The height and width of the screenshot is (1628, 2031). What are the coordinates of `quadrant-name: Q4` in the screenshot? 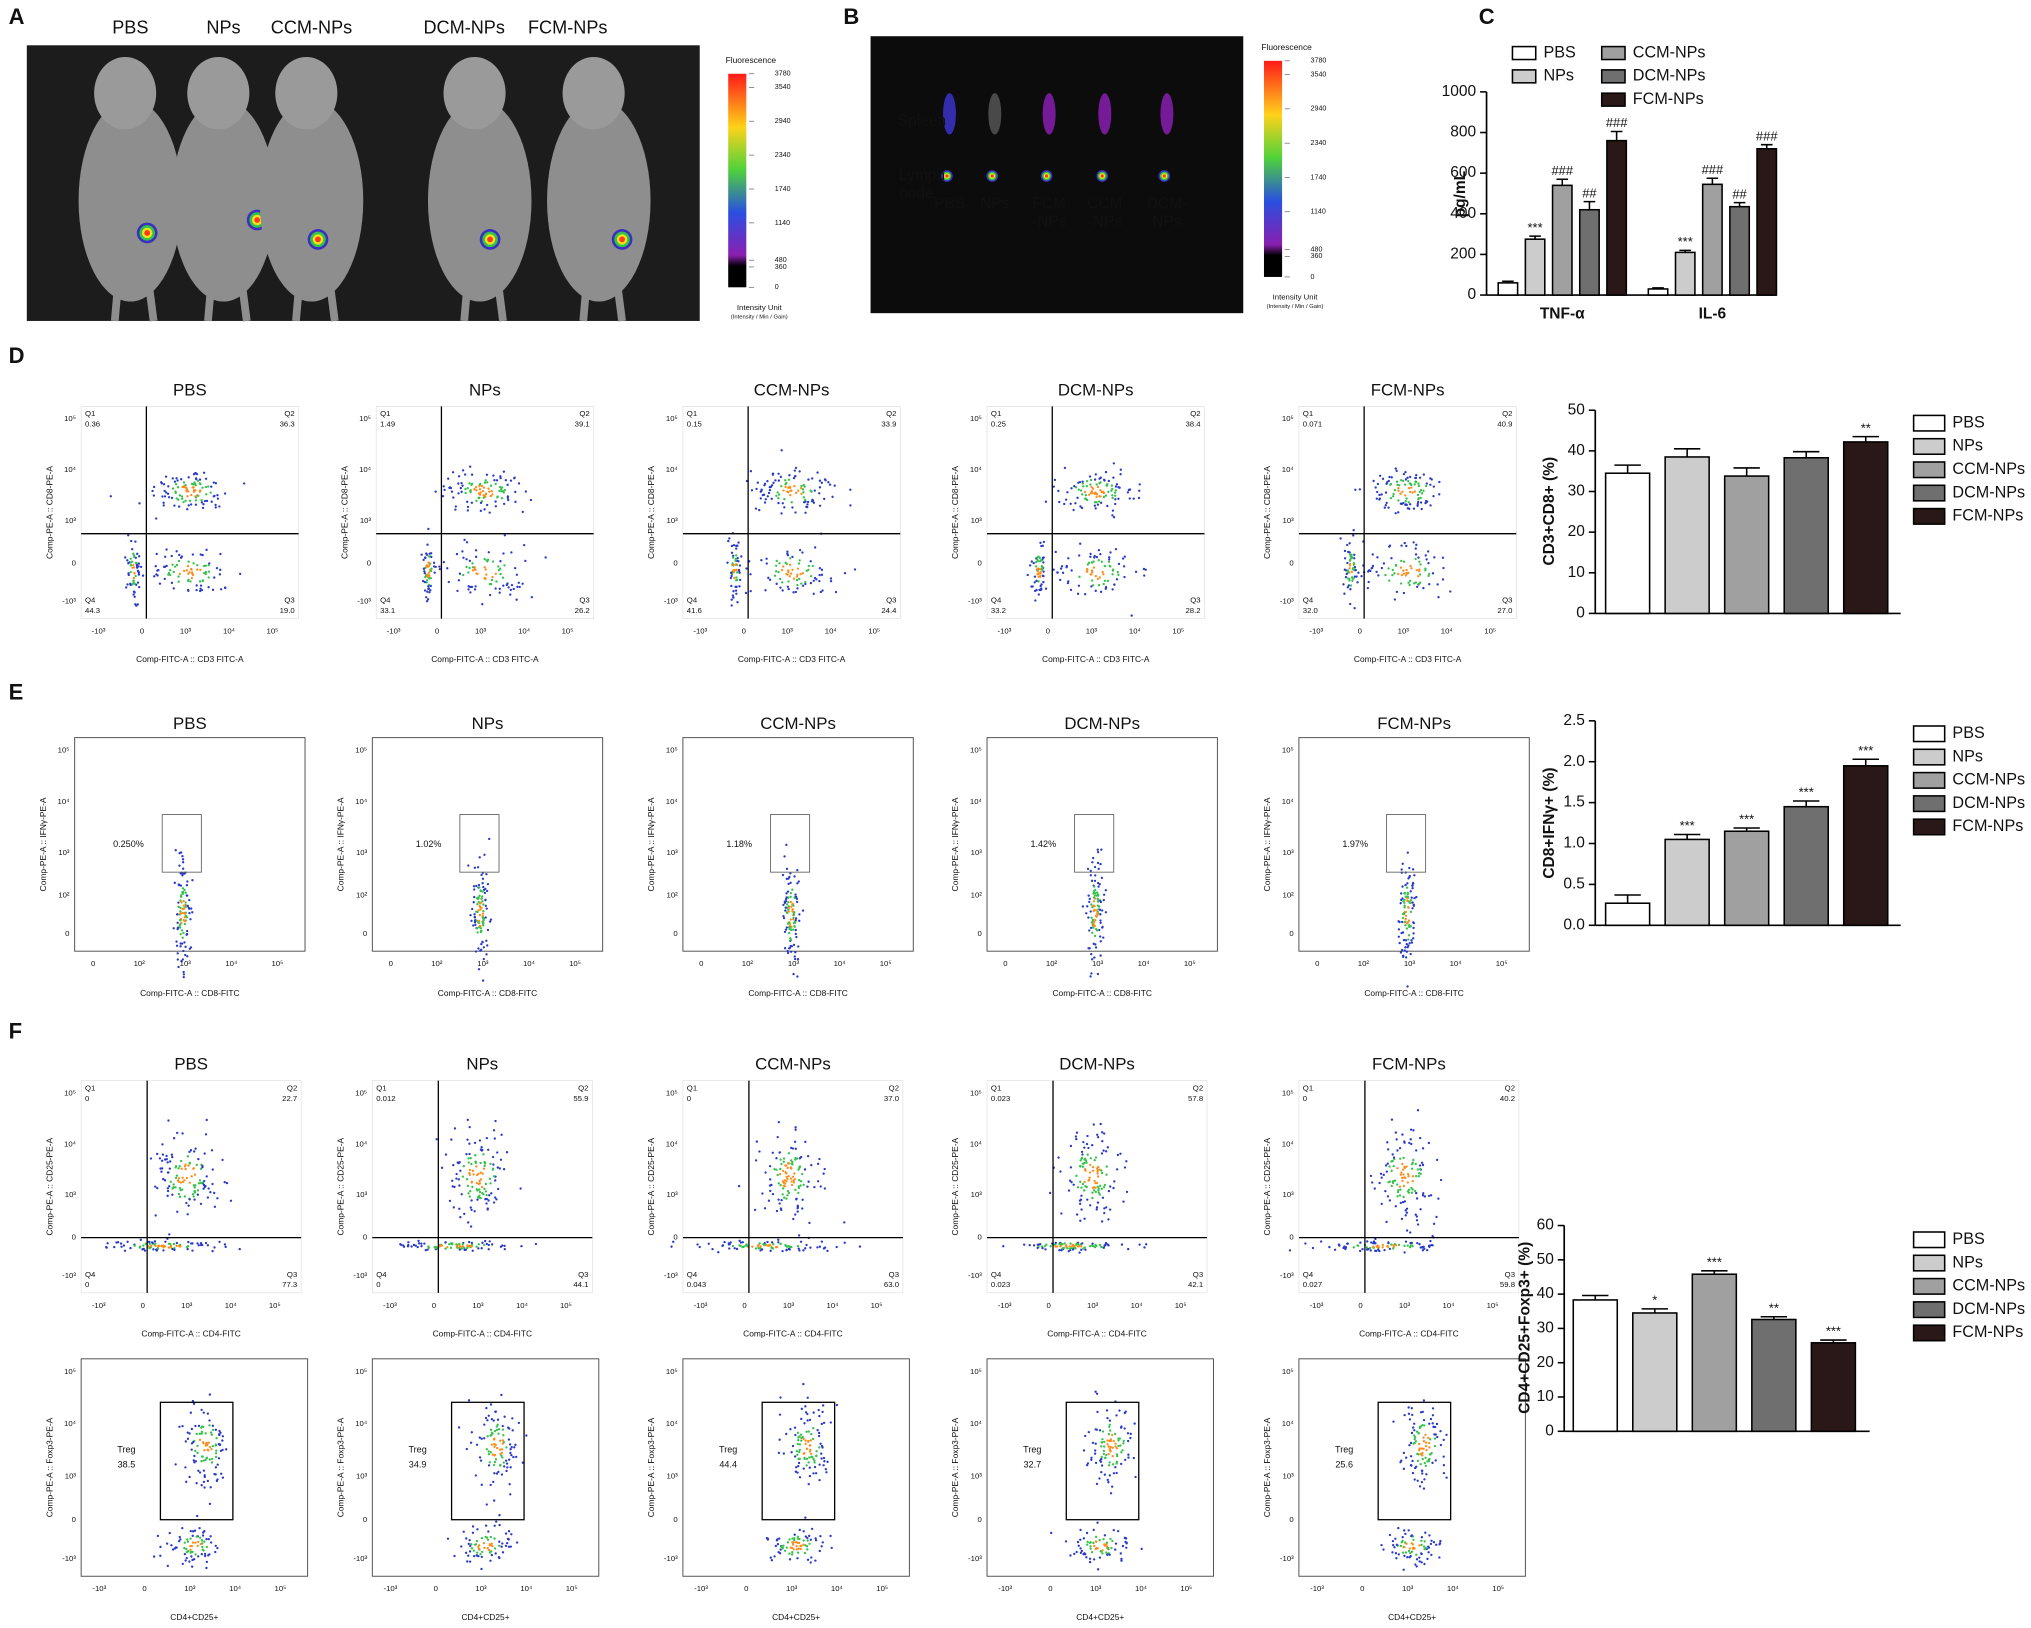 It's located at (1308, 600).